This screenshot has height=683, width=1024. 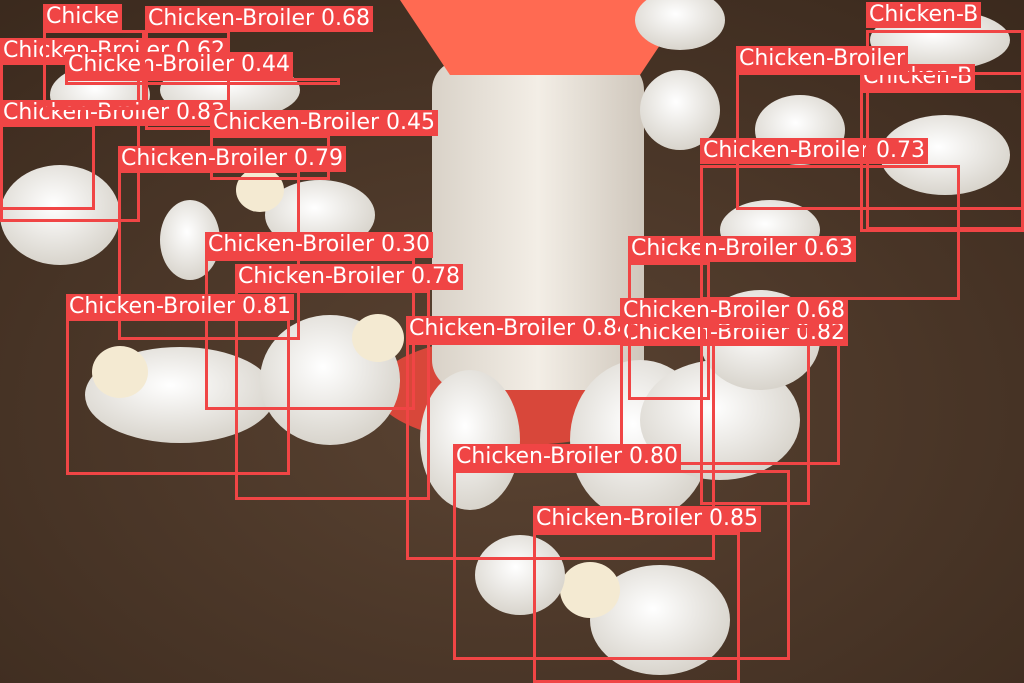 I want to click on detection-label: Chicken-Broiler 0.78, so click(x=349, y=277).